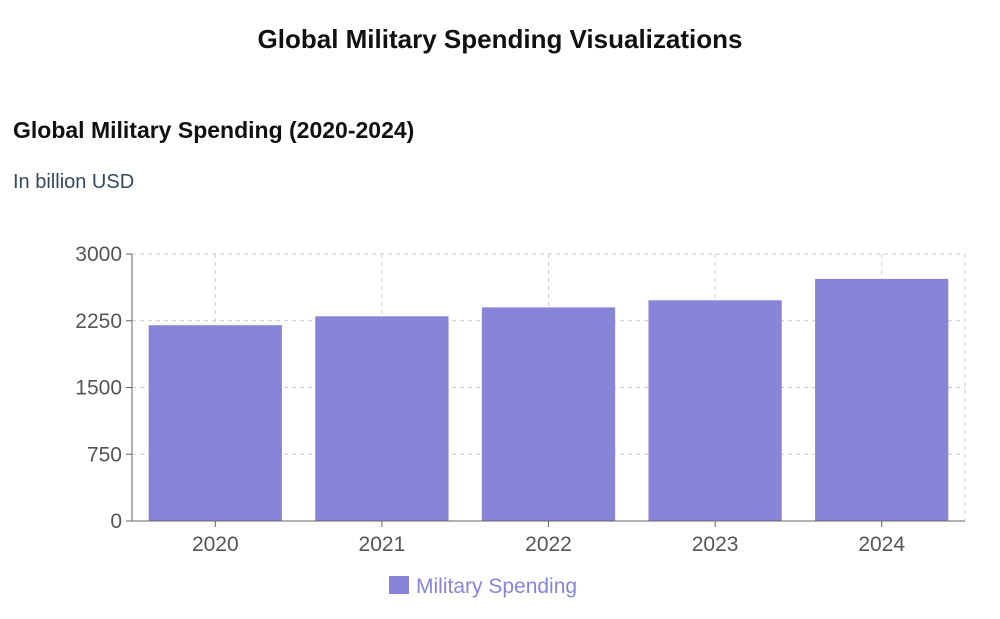  I want to click on x-tick-label: 2024, so click(881, 544).